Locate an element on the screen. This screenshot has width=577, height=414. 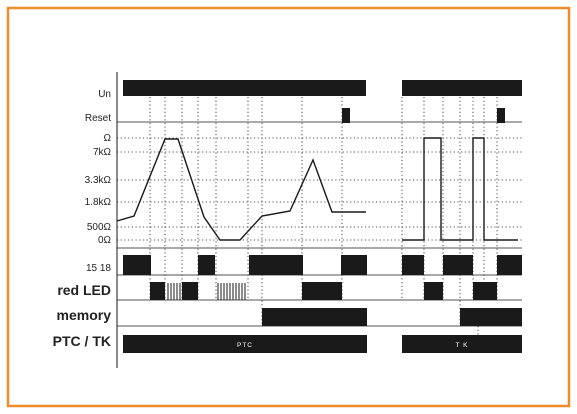
reset-signal is located at coordinates (423, 115).